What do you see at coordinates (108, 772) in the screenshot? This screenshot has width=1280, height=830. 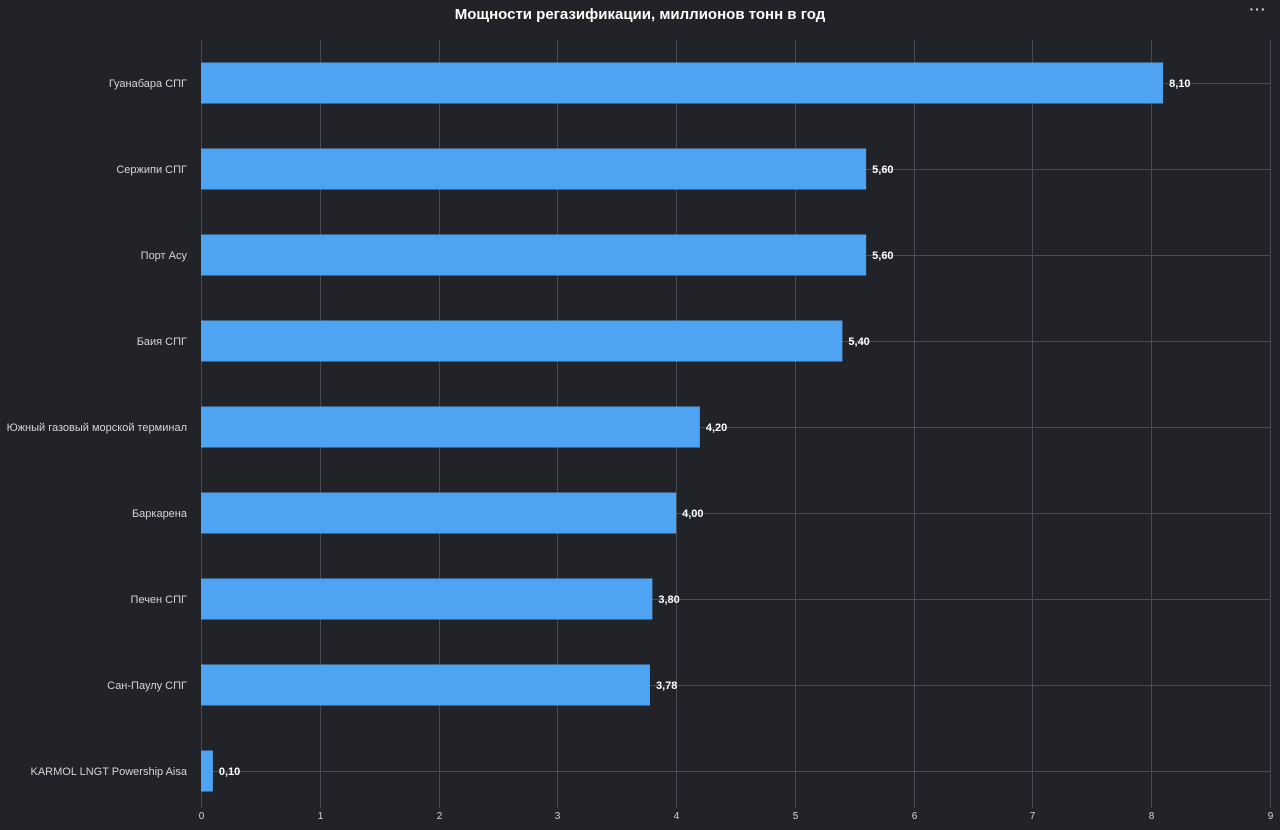 I see `category-label: KARMOL LNGT Powership Aisa` at bounding box center [108, 772].